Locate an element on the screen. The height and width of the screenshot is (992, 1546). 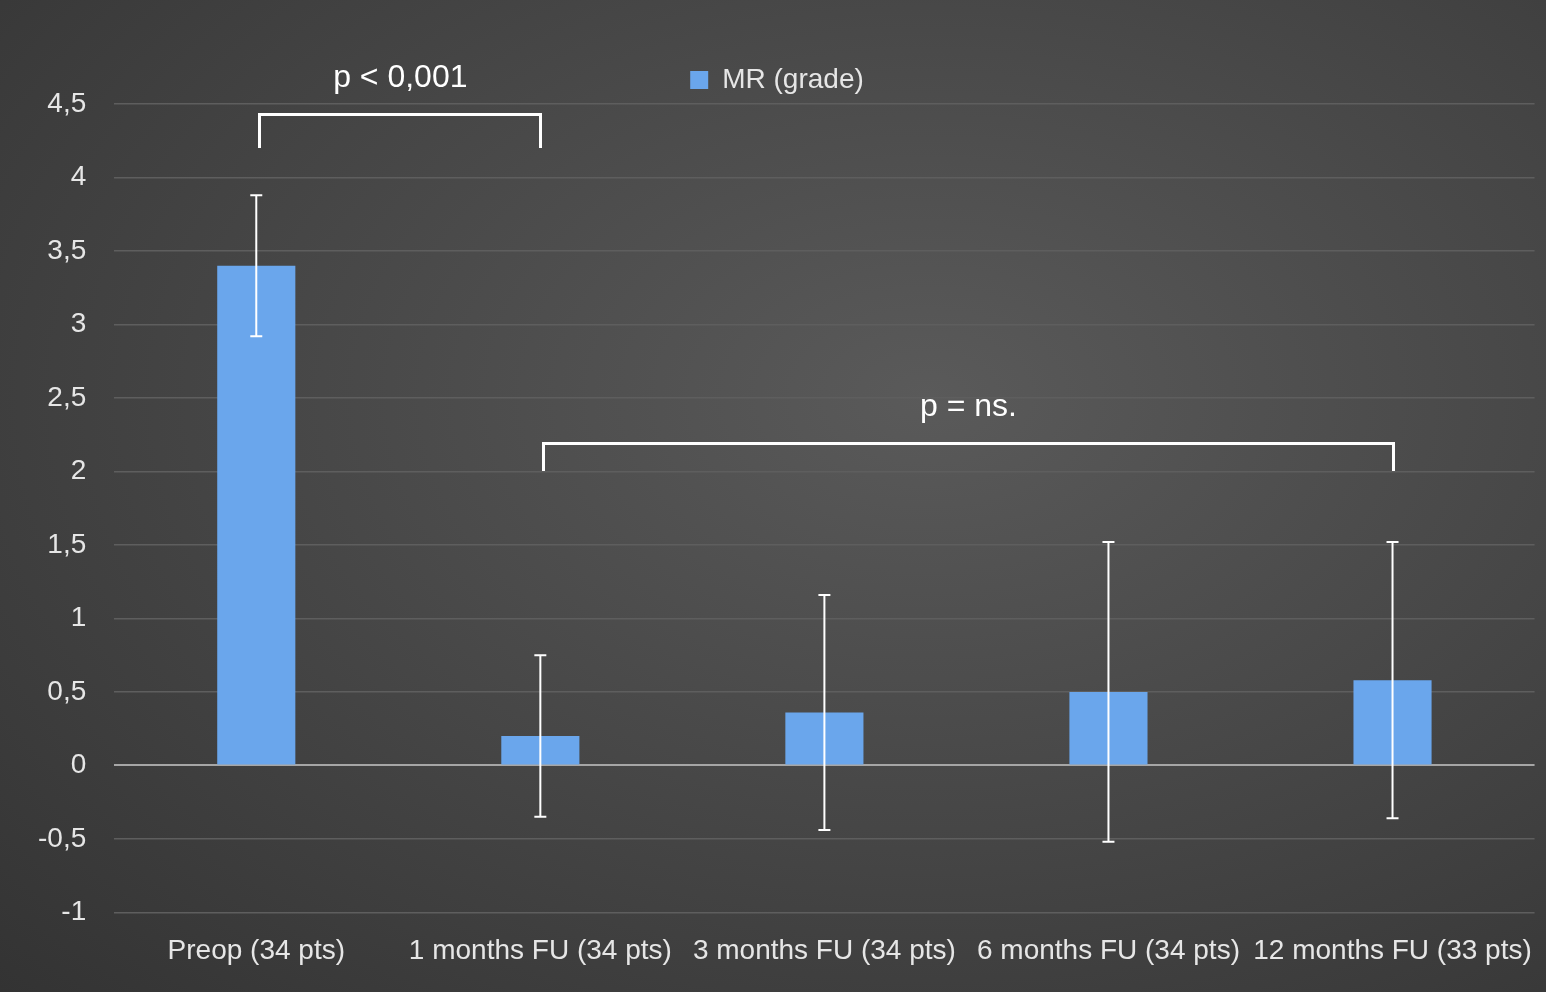
legend-label: MR (grade) is located at coordinates (793, 78).